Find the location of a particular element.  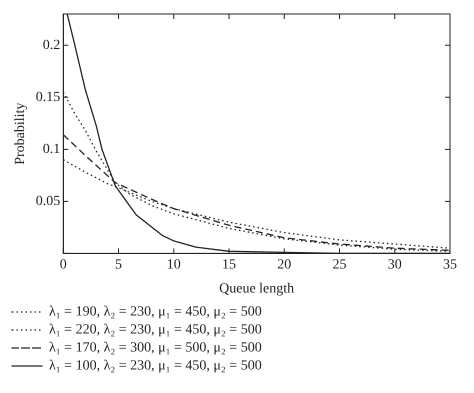

x-axis-title: Queue length is located at coordinates (256, 288).